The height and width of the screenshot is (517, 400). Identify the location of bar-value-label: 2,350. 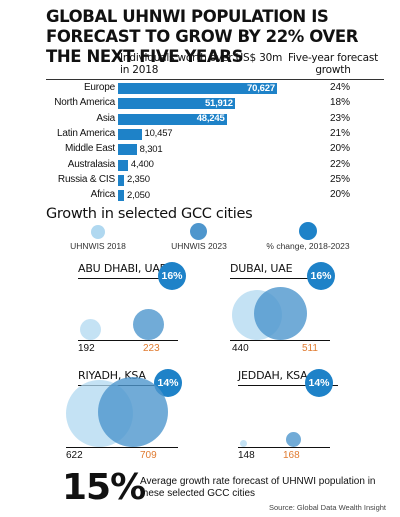
(138, 180).